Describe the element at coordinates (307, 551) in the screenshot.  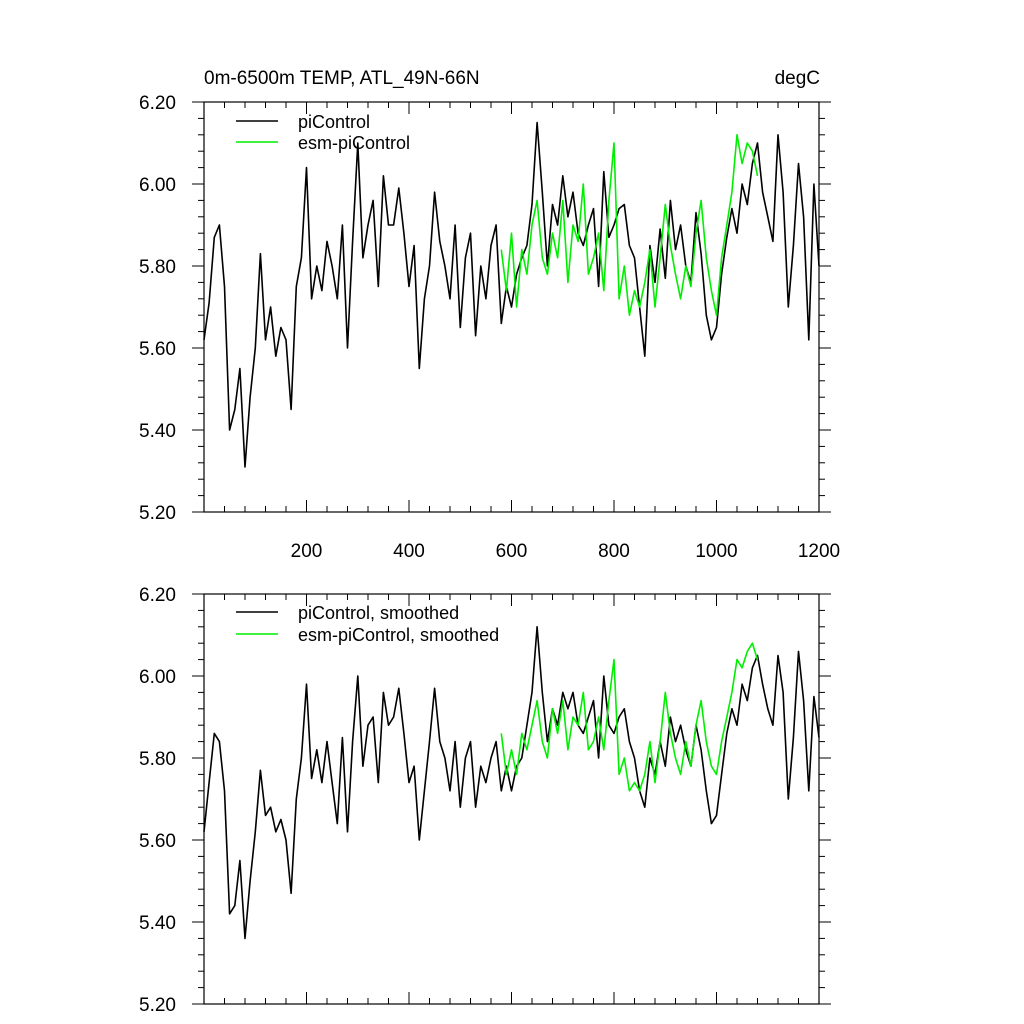
I see `x-tick-label: 200` at that location.